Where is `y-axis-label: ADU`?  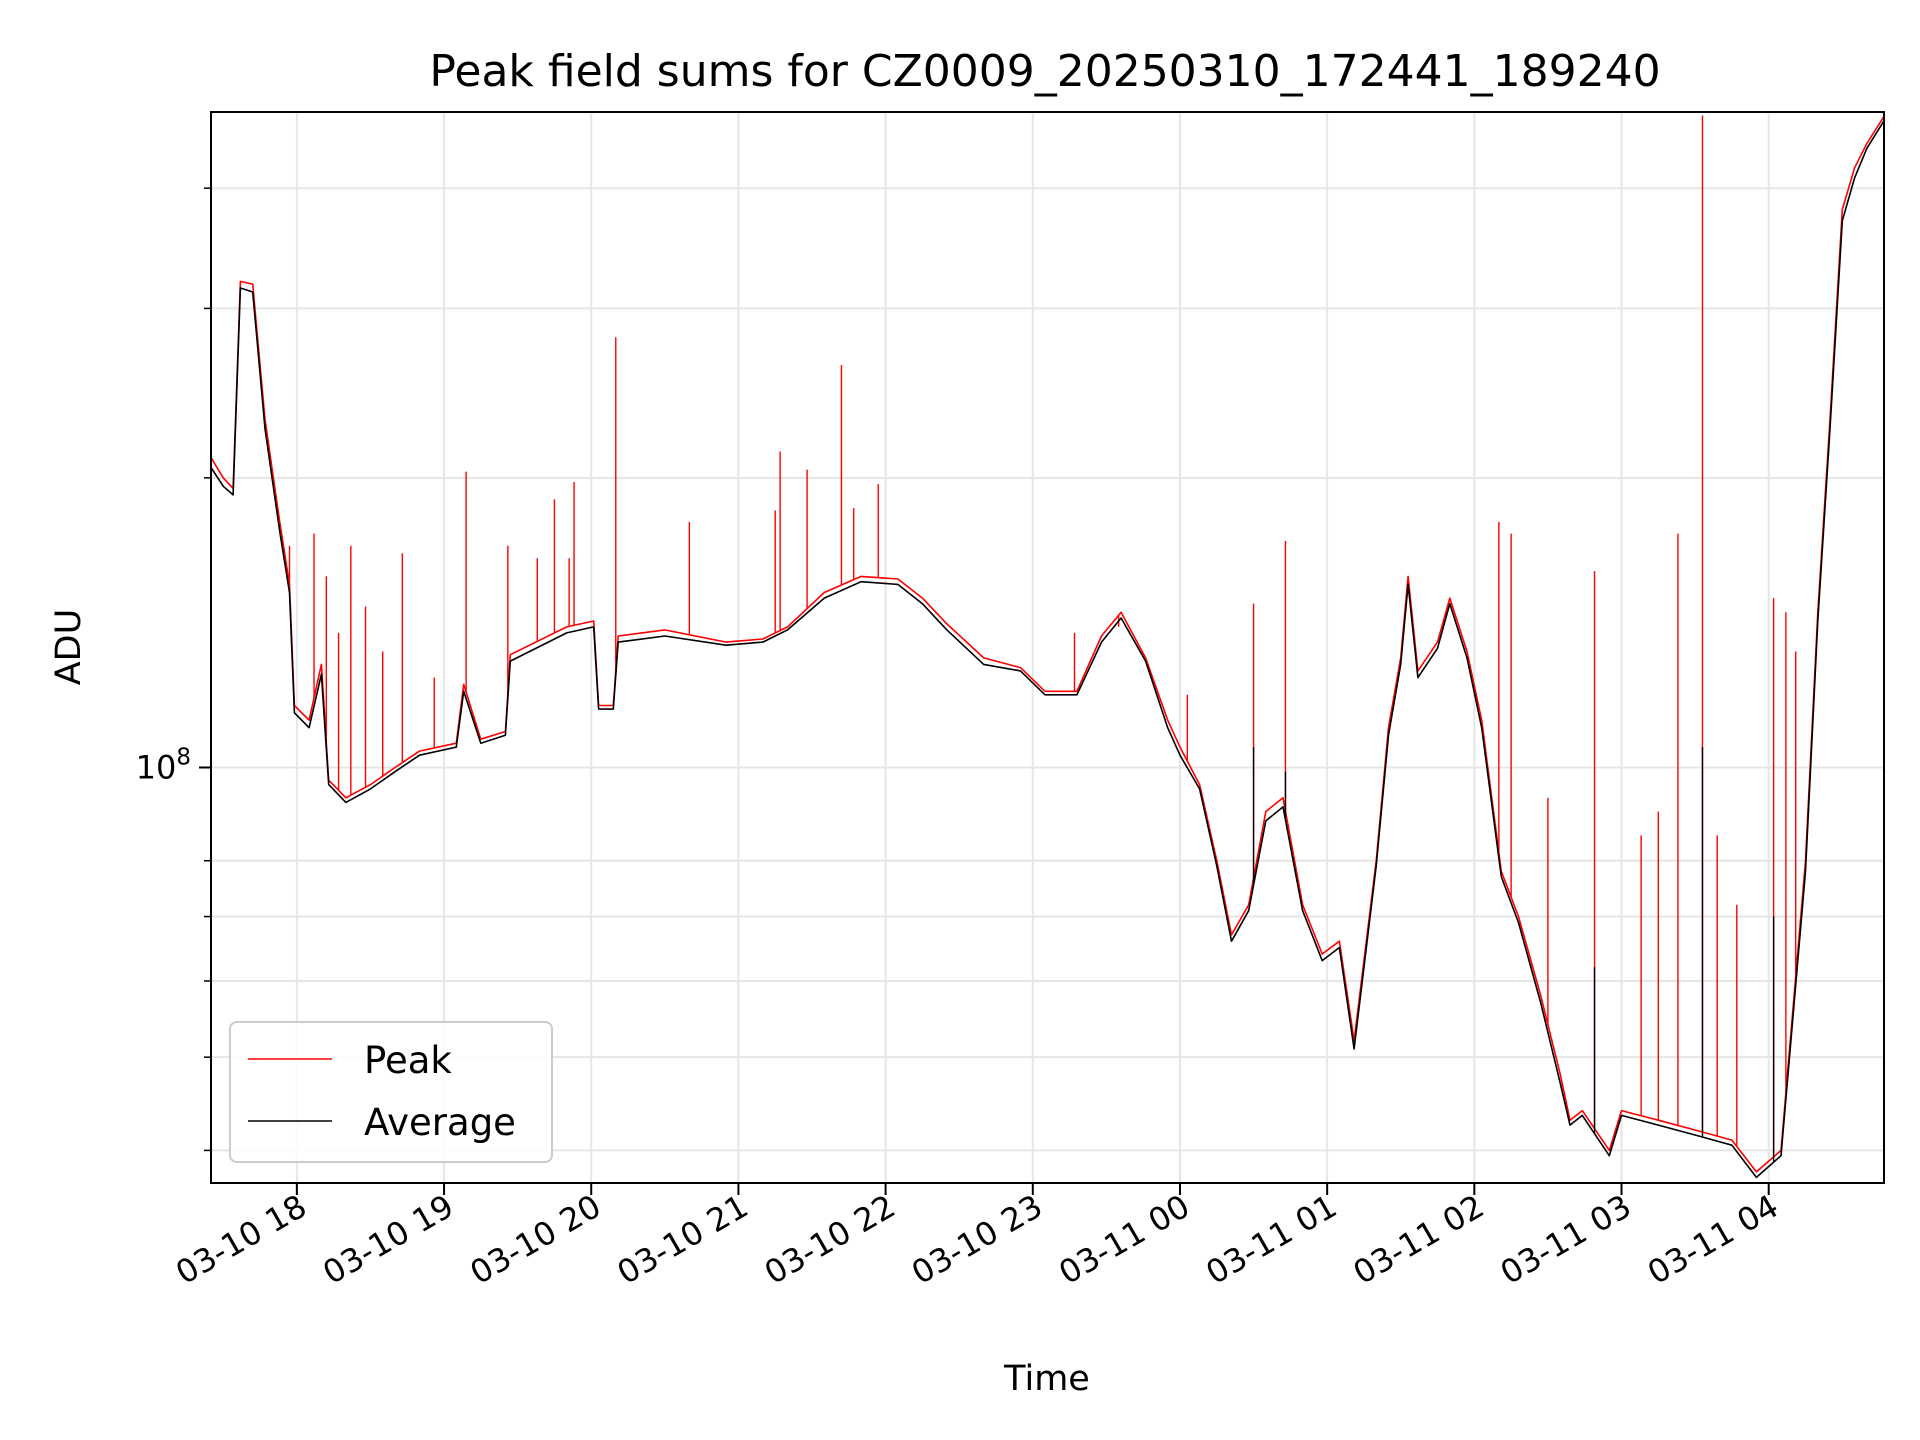
y-axis-label: ADU is located at coordinates (69, 647).